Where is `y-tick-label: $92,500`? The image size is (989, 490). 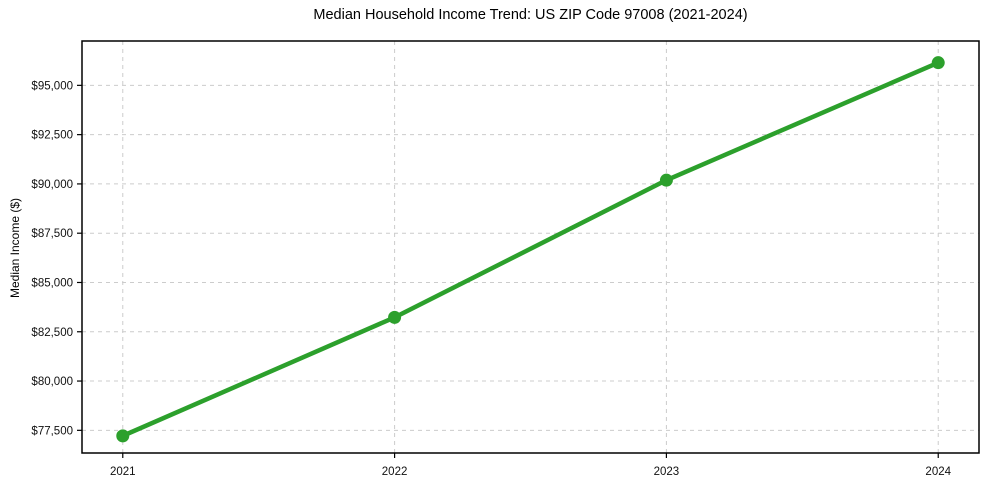 y-tick-label: $92,500 is located at coordinates (52, 136).